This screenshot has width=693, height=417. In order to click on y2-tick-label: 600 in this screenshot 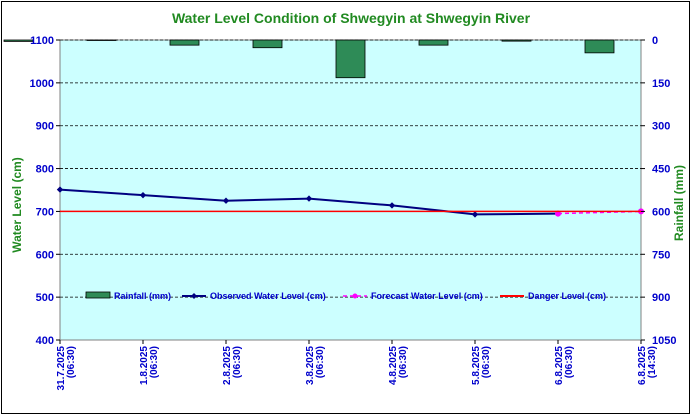, I will do `click(661, 212)`.